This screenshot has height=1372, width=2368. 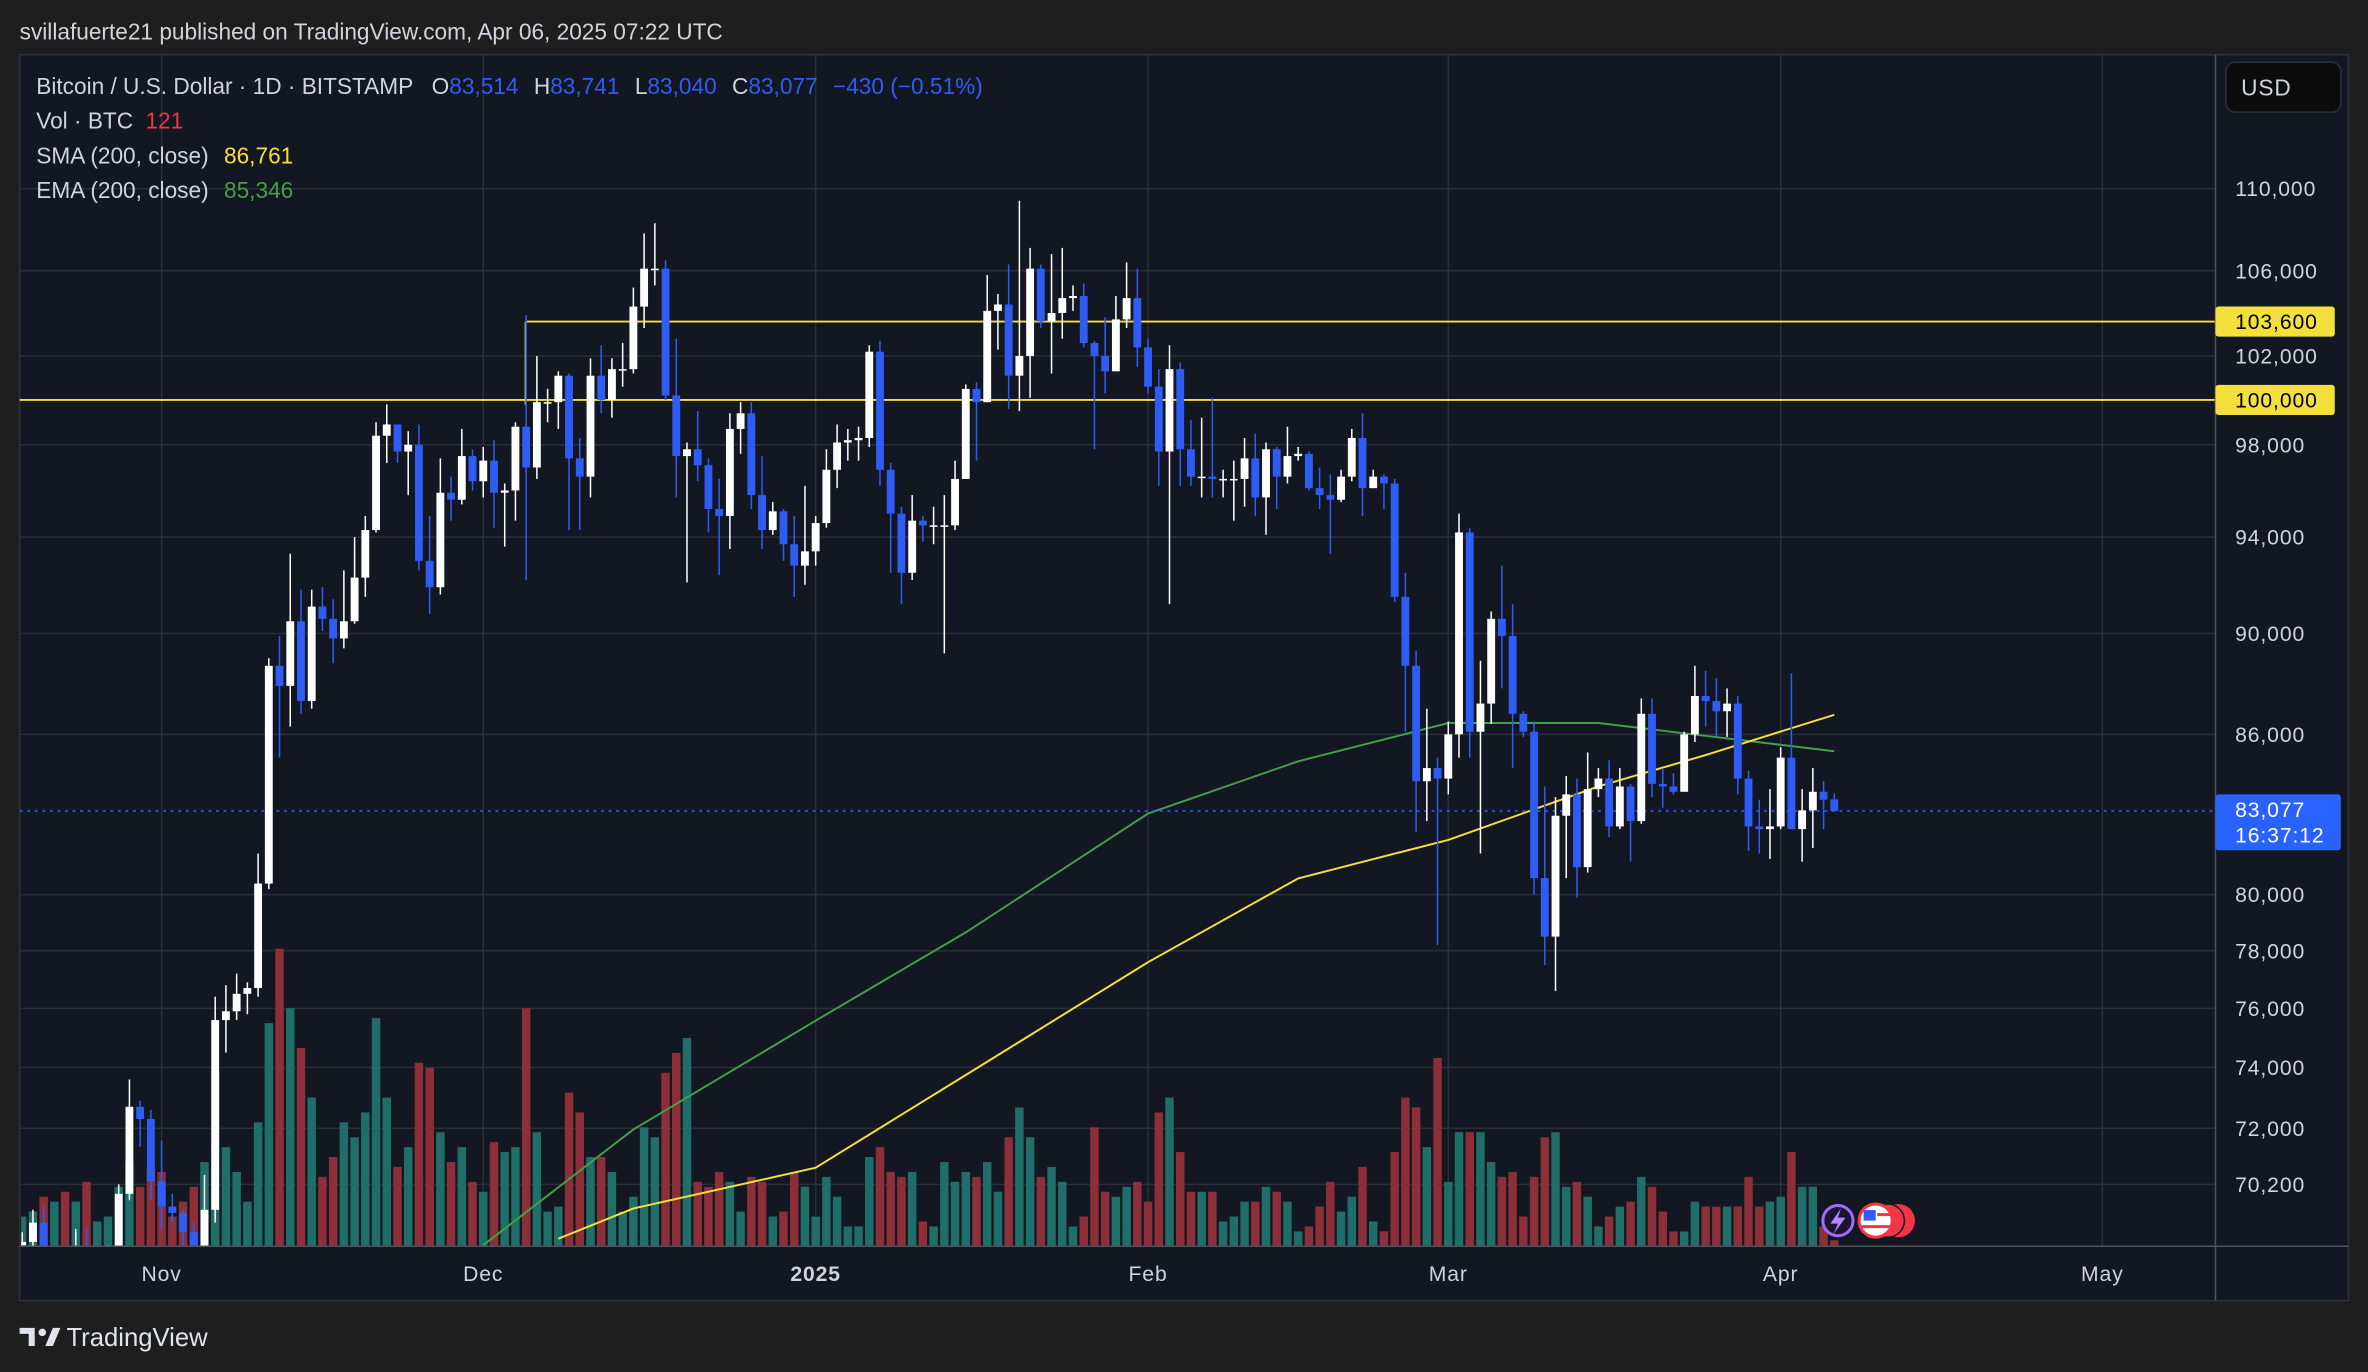 I want to click on currency-button: USD, so click(x=2283, y=87).